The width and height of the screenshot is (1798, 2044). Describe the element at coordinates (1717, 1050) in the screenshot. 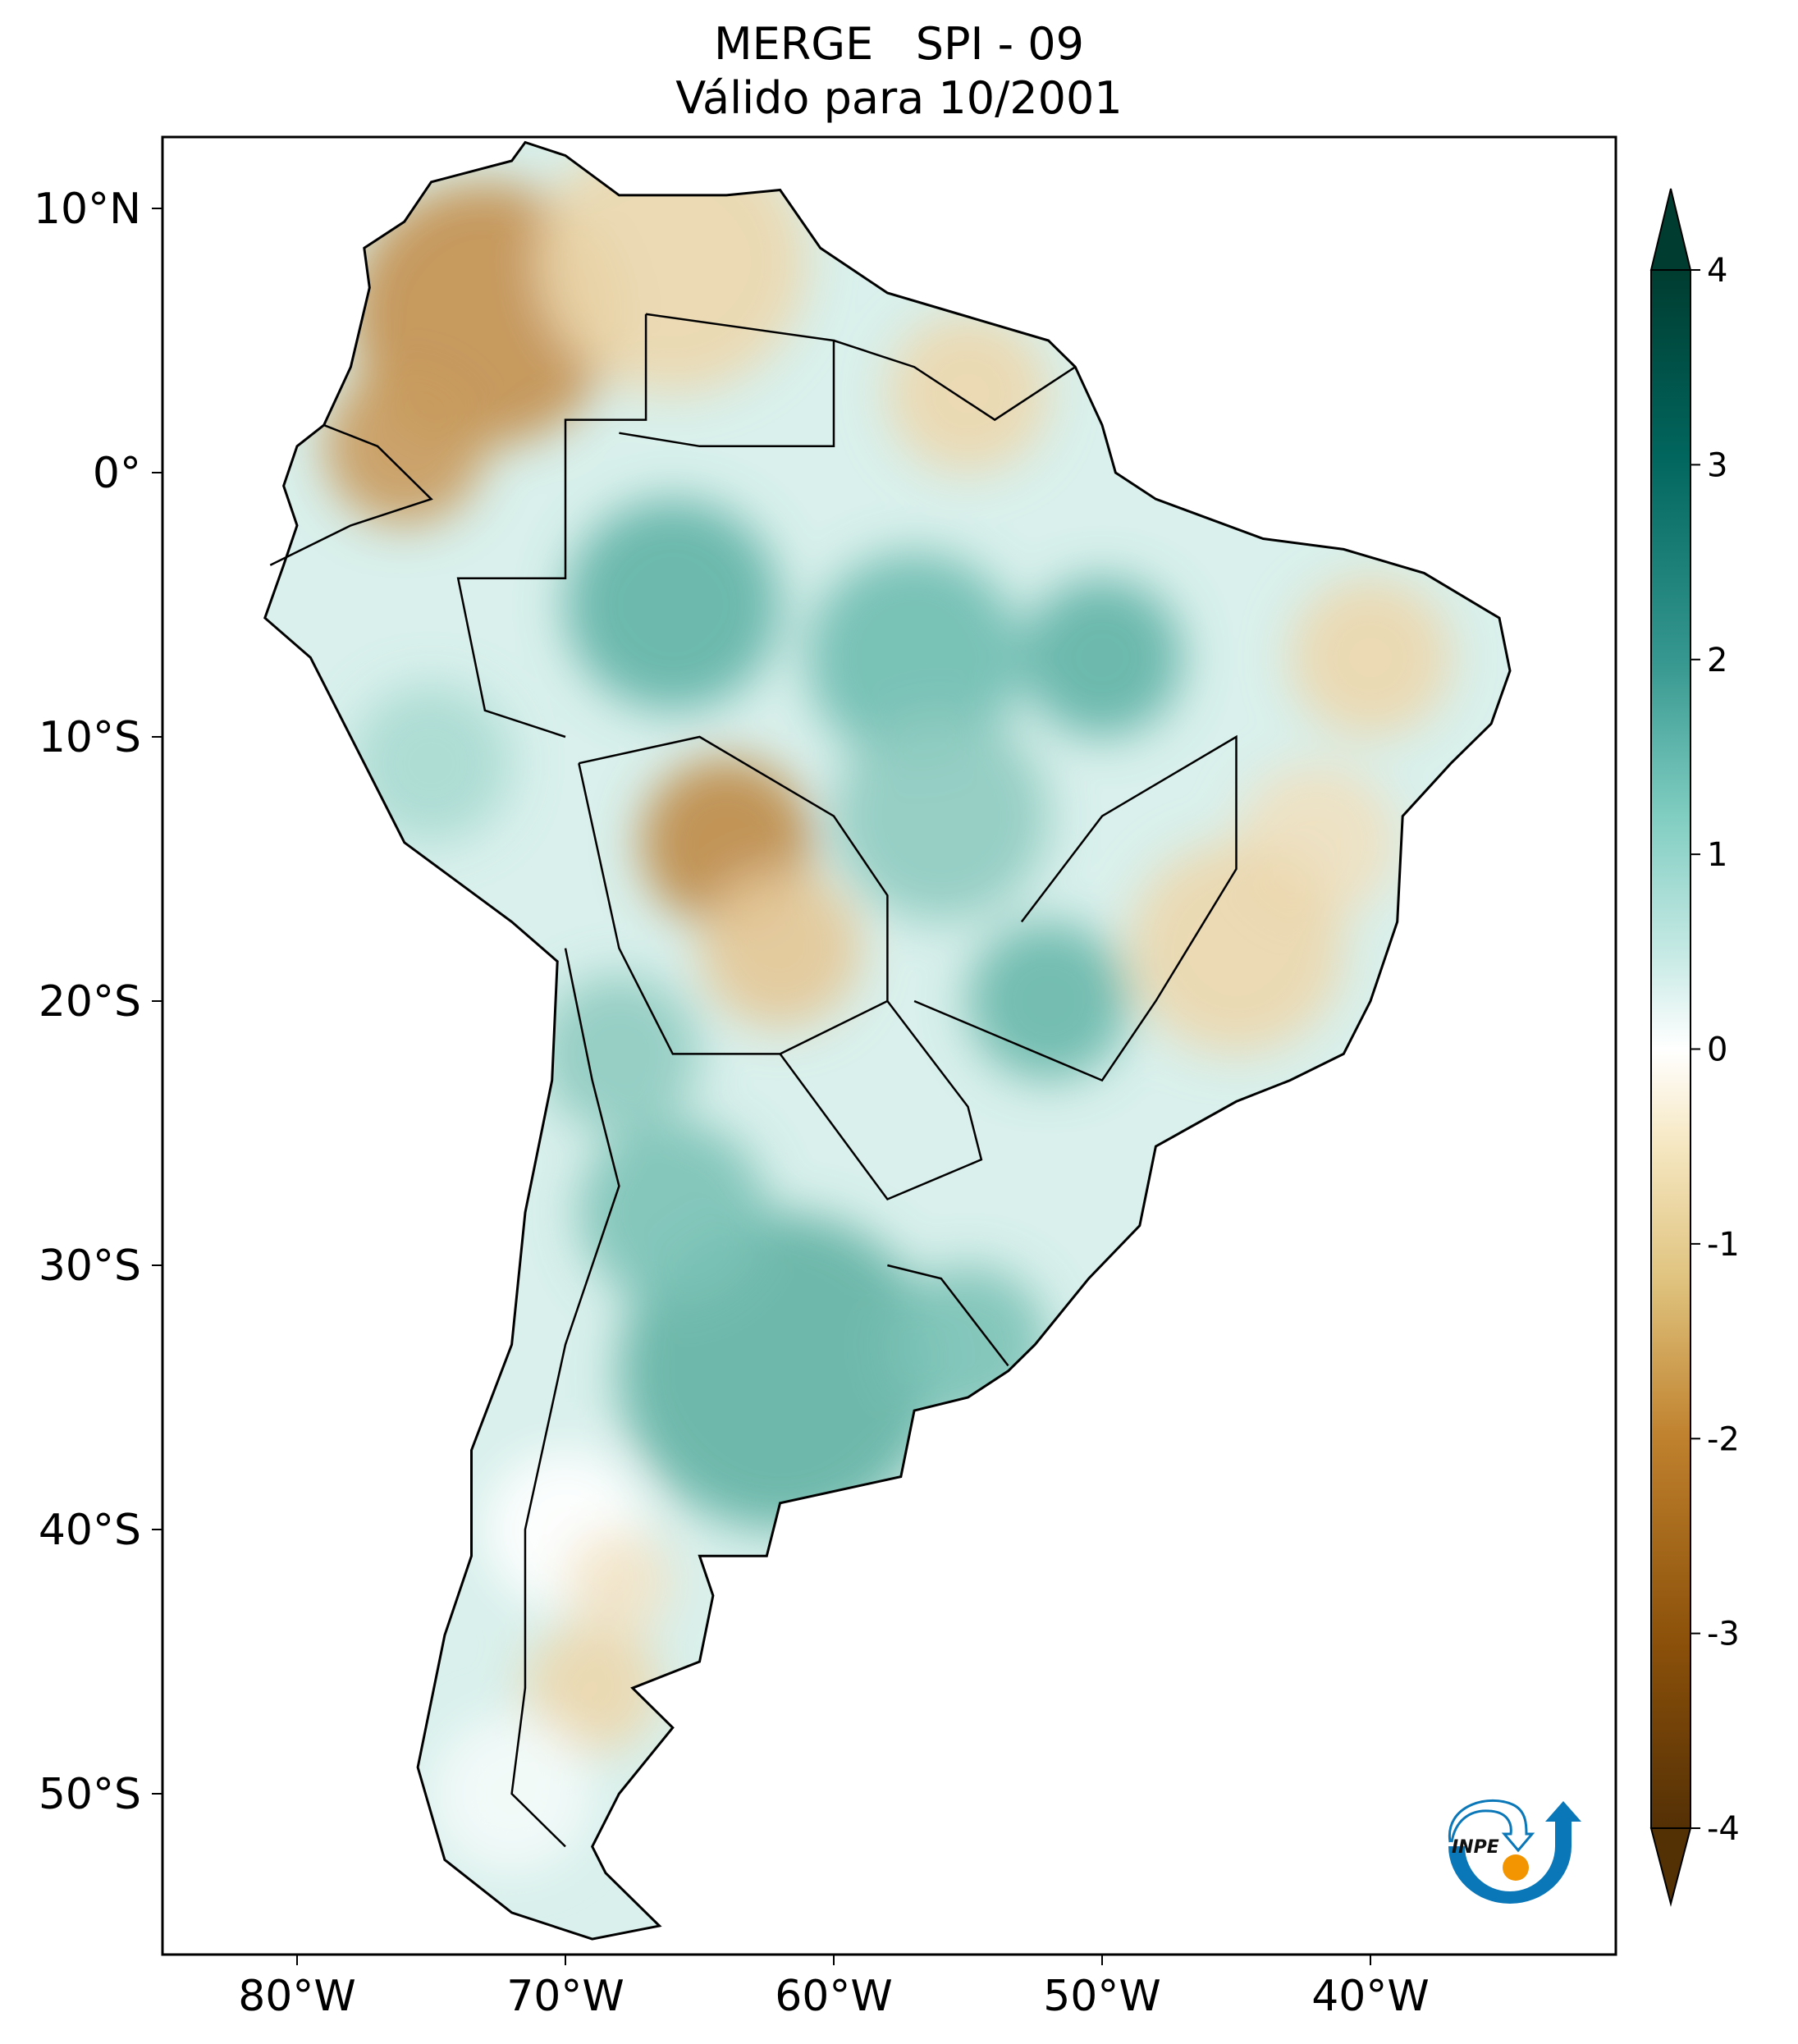

I see `colorbar-tick-label: 0` at that location.